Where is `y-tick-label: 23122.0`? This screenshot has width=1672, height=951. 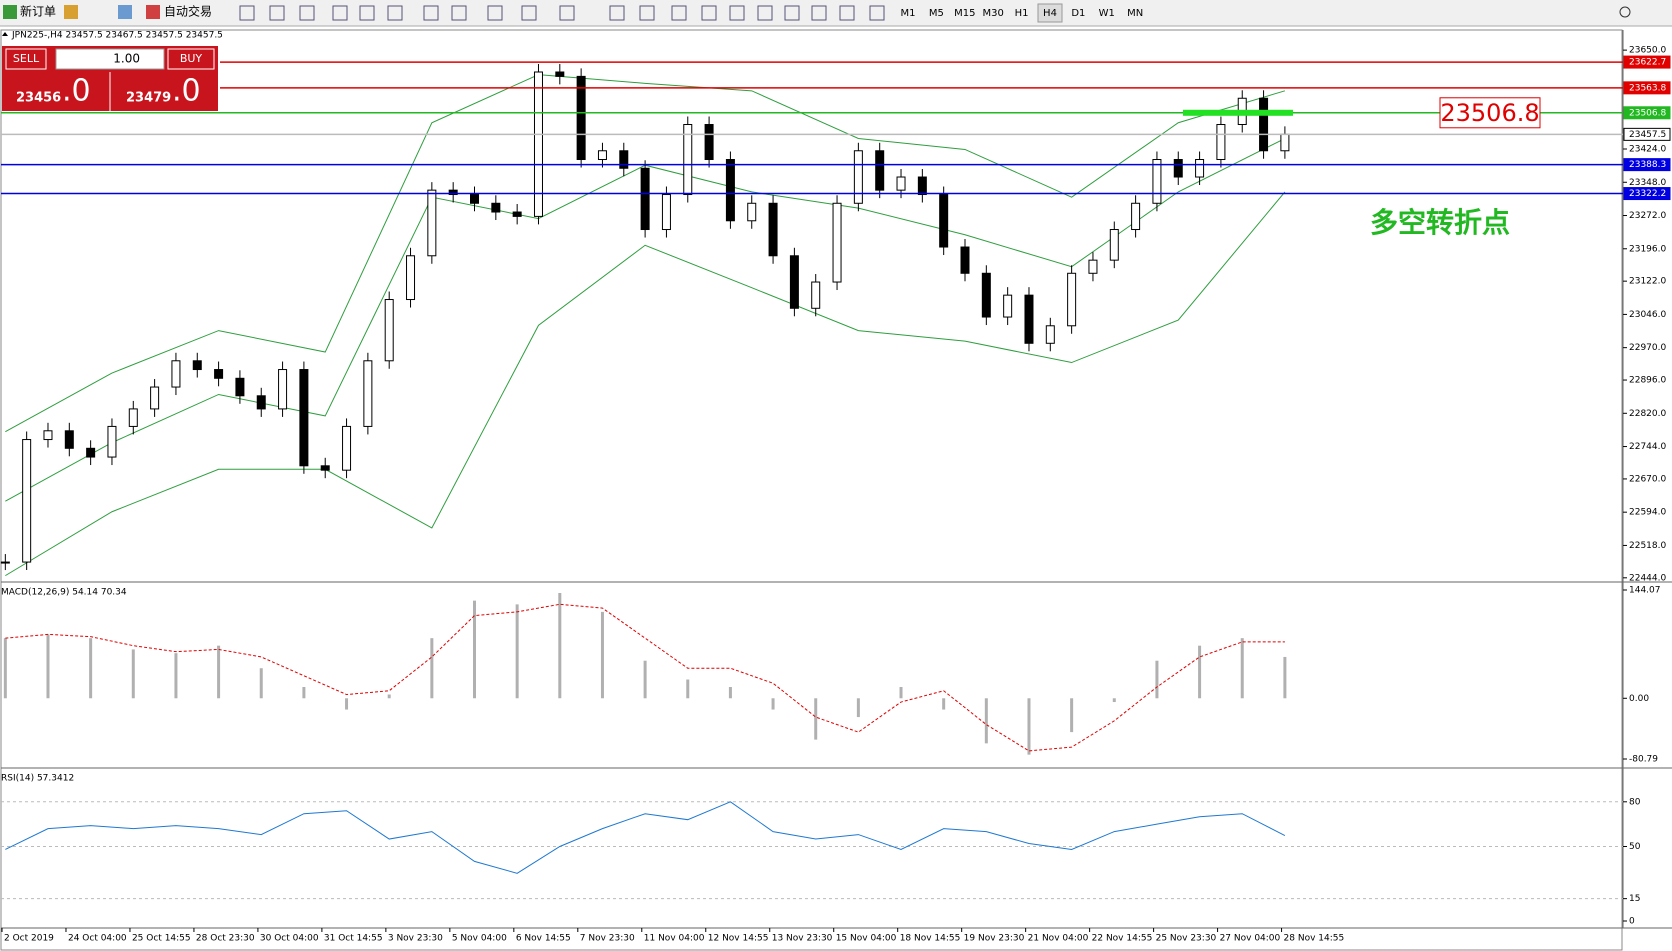
y-tick-label: 23122.0 is located at coordinates (1647, 282).